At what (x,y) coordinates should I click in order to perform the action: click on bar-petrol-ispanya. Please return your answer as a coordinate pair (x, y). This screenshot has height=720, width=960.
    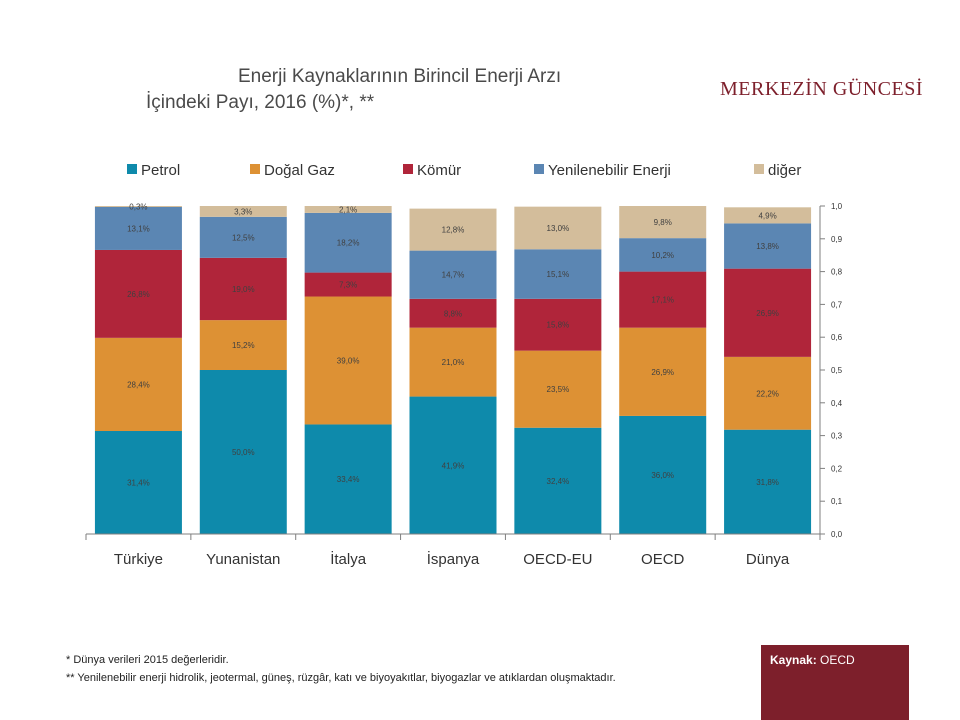
    Looking at the image, I should click on (453, 465).